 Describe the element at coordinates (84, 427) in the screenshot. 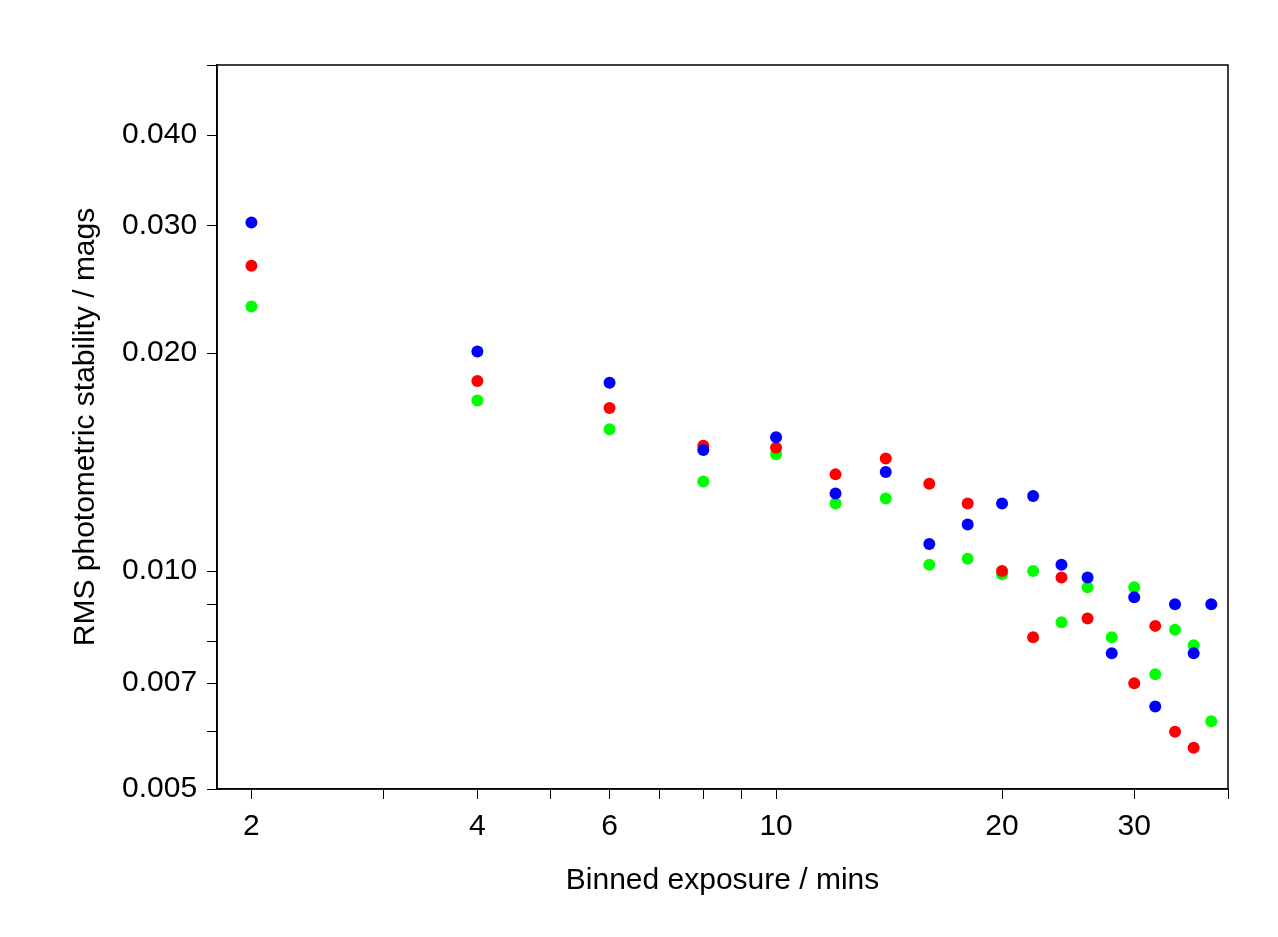

I see `y-axis-title: RMS photometric stability / mags` at that location.